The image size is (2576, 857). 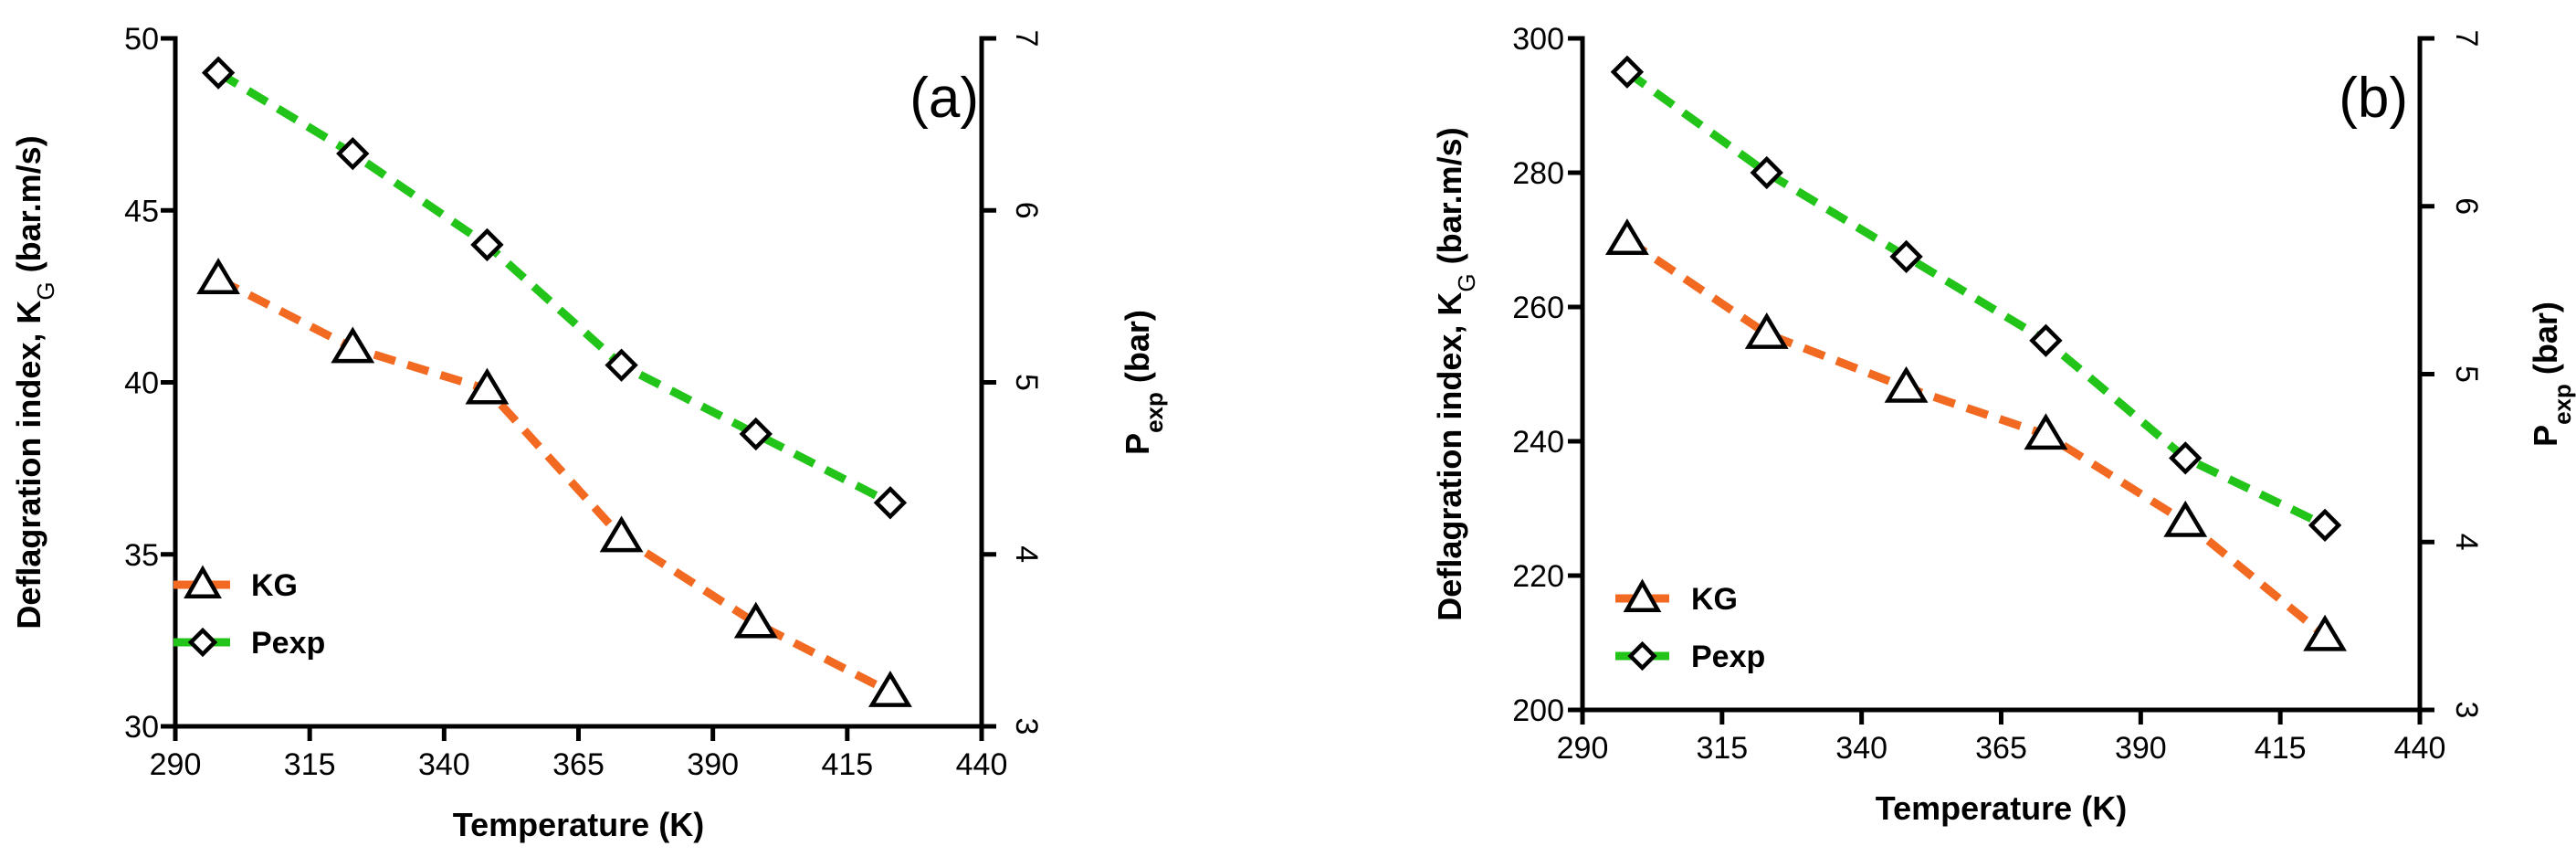 What do you see at coordinates (176, 765) in the screenshot?
I see `panel-a-x-tick-label: 290` at bounding box center [176, 765].